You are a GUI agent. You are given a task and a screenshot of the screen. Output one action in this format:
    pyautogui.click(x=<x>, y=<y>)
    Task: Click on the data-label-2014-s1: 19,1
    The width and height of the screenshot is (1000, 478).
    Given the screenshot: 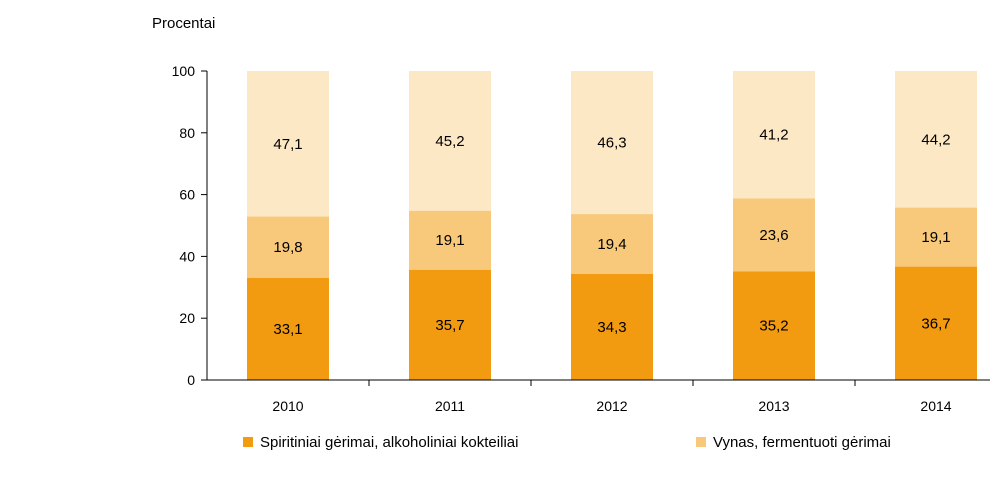 What is the action you would take?
    pyautogui.click(x=935, y=237)
    